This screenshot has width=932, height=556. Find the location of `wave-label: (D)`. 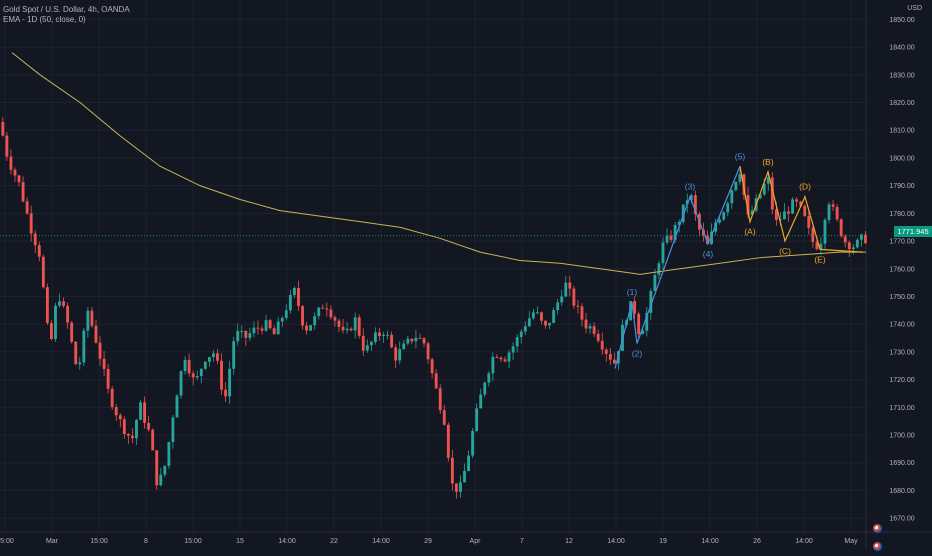

wave-label: (D) is located at coordinates (805, 187).